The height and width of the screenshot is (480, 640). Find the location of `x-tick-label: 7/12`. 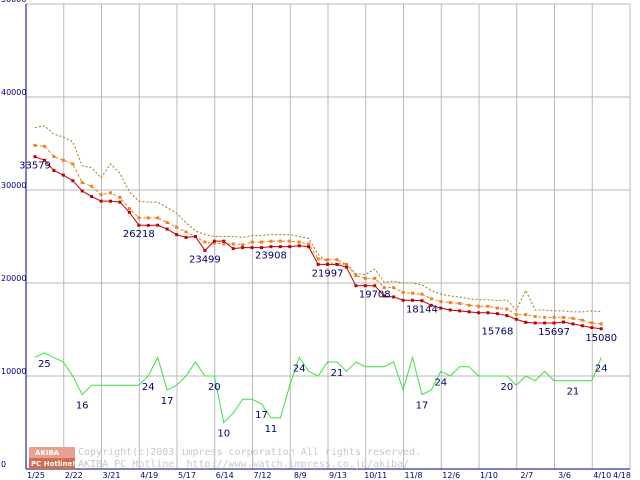

x-tick-label: 7/12 is located at coordinates (263, 475).